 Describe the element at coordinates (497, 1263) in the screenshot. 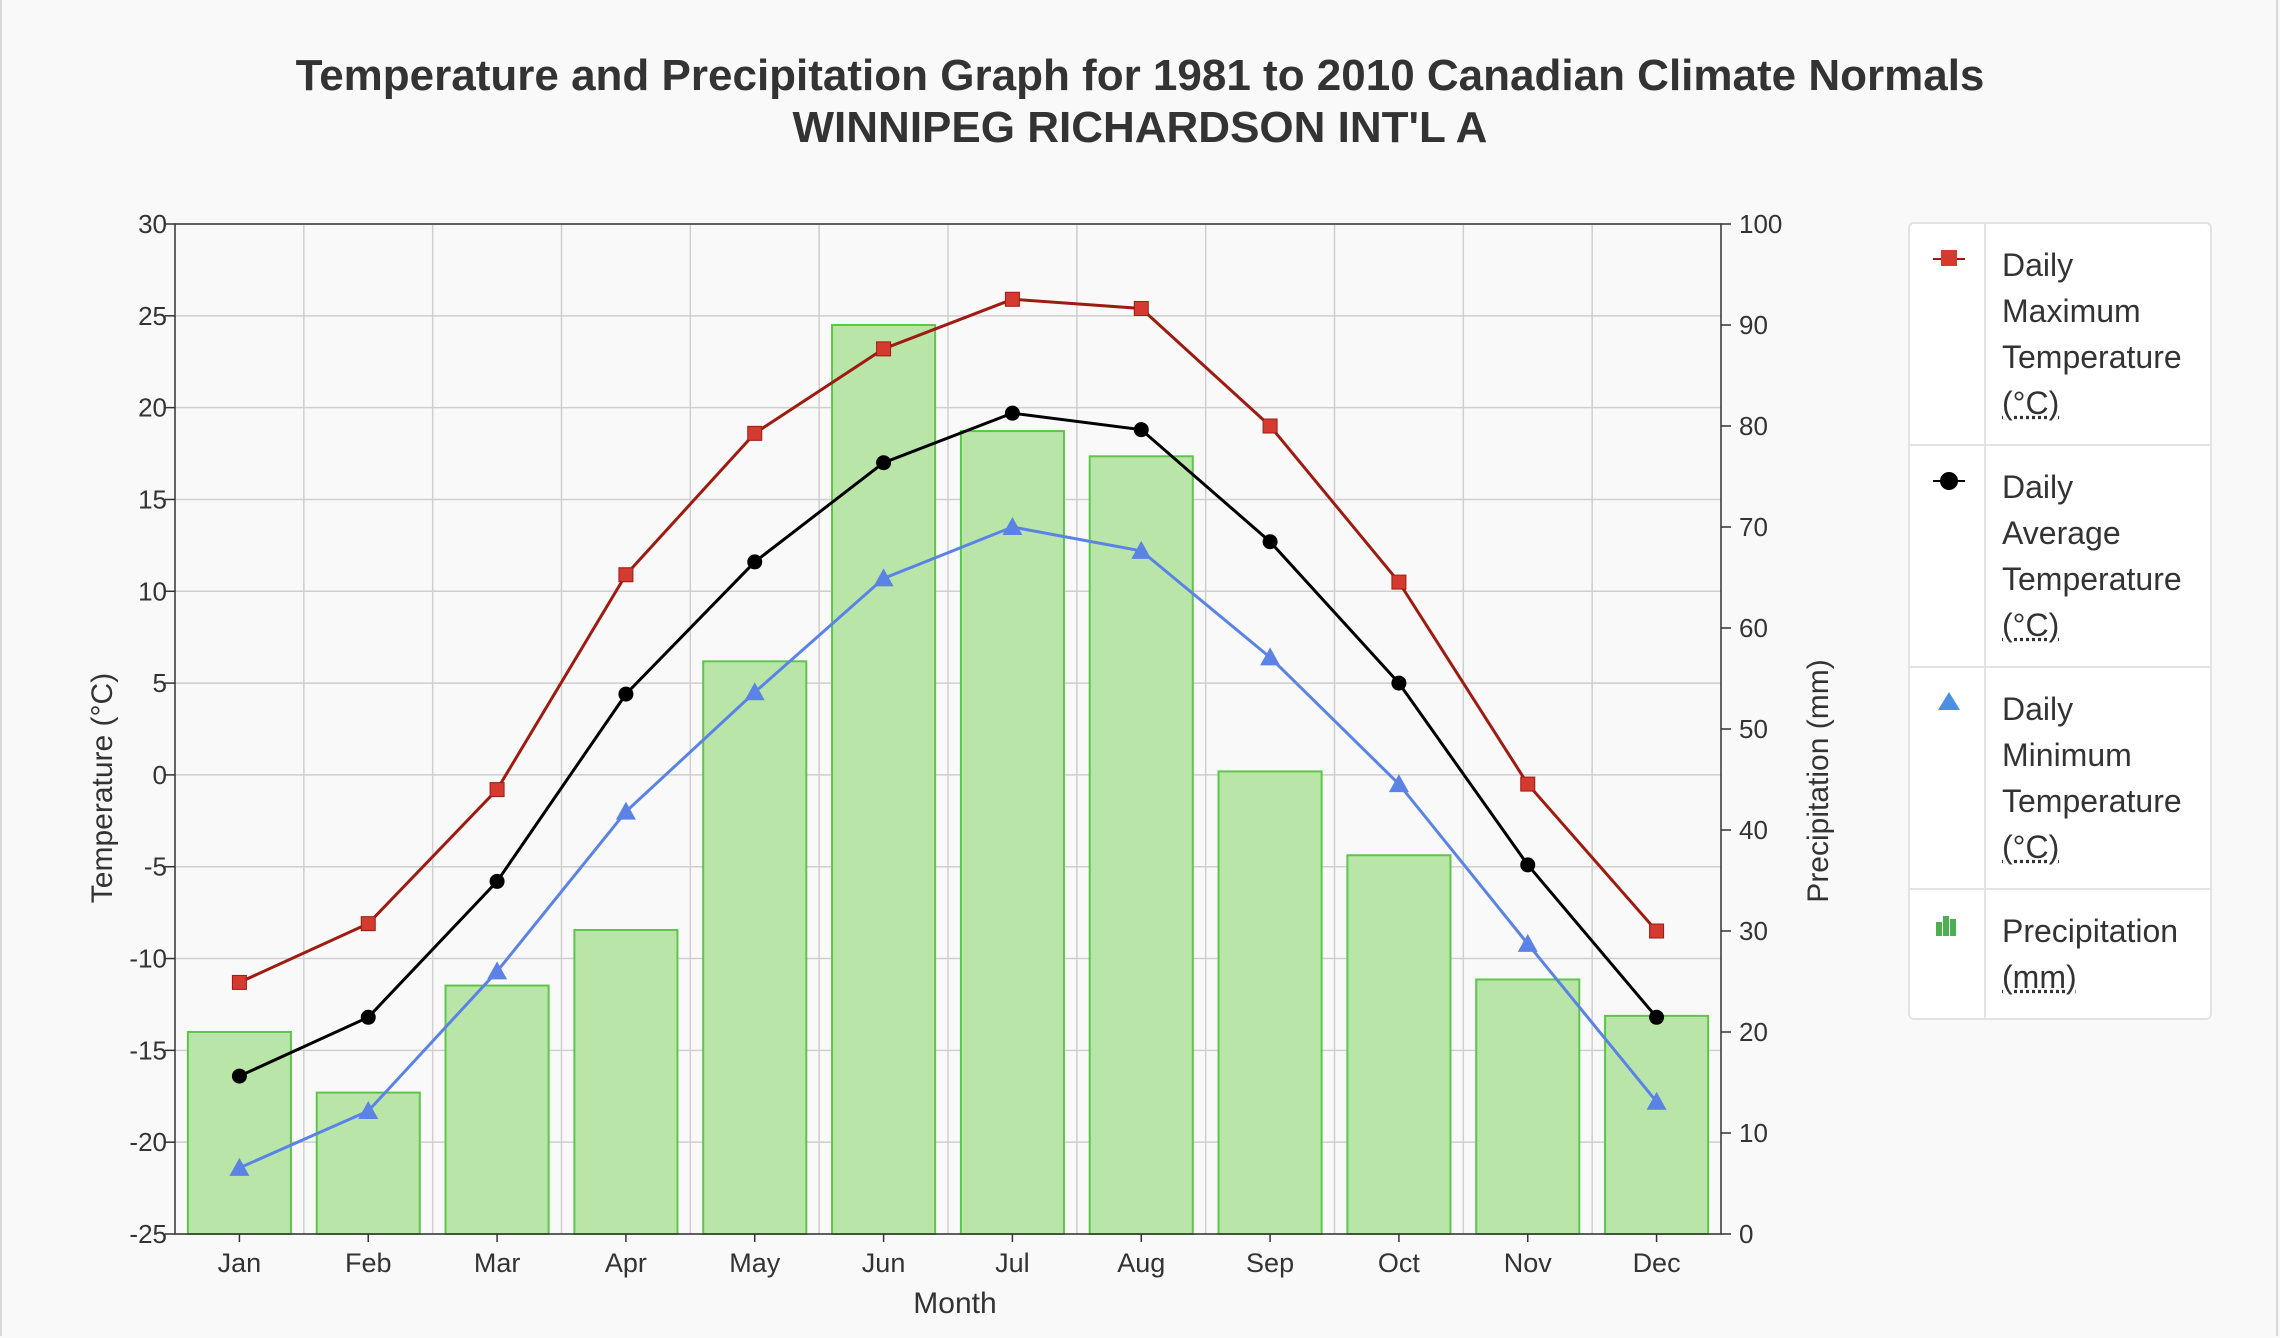

I see `x-tick-label: Mar` at that location.